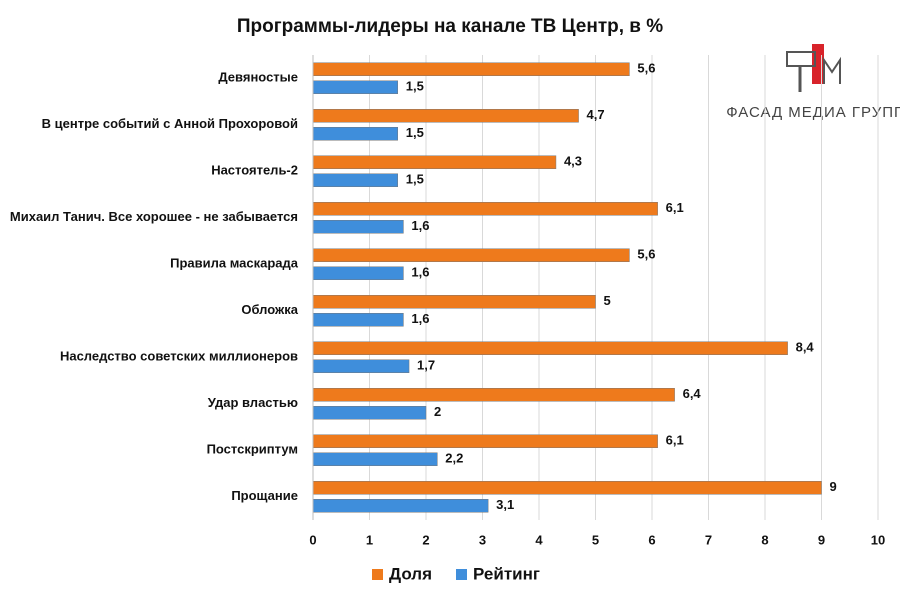  What do you see at coordinates (595, 539) in the screenshot?
I see `x-tick-label: 5` at bounding box center [595, 539].